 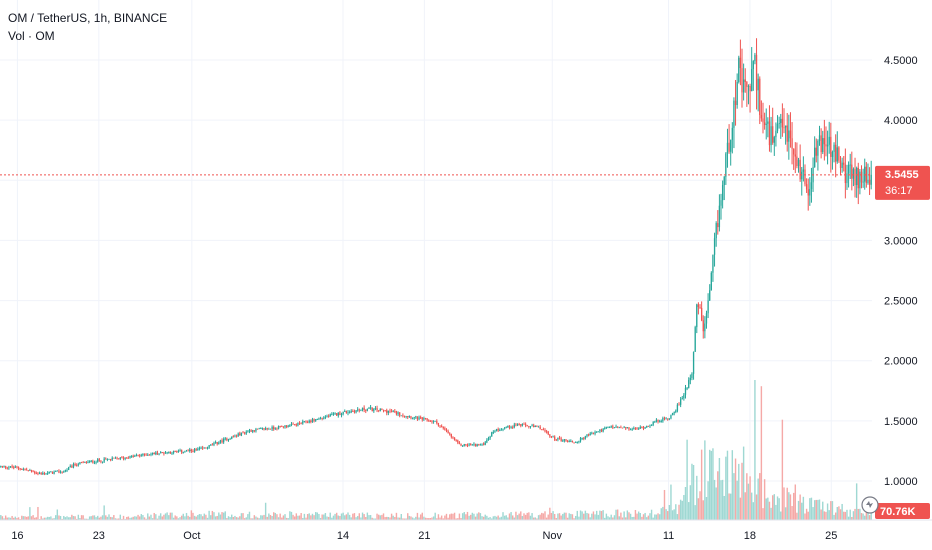 What do you see at coordinates (870, 505) in the screenshot?
I see `tradingview-logo-icon` at bounding box center [870, 505].